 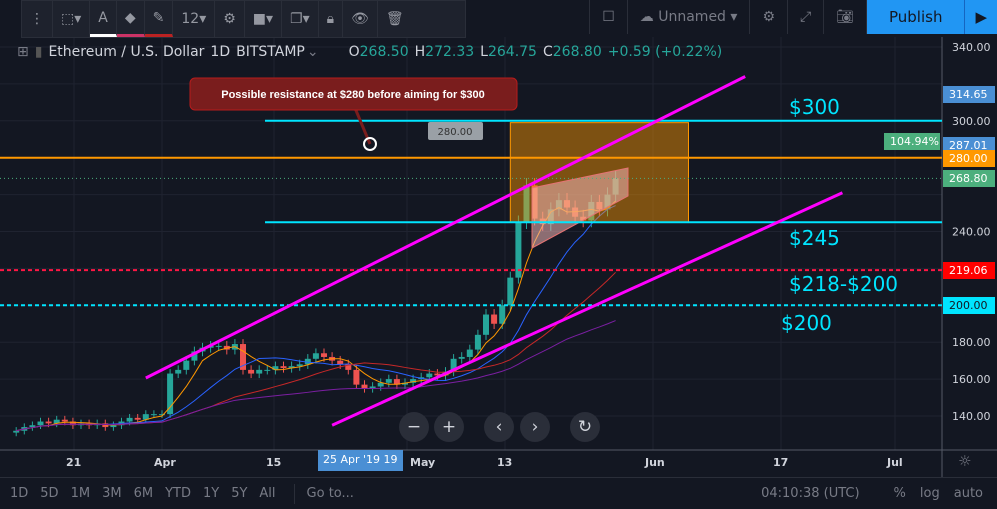 What do you see at coordinates (505, 462) in the screenshot?
I see `time-tick: 13` at bounding box center [505, 462].